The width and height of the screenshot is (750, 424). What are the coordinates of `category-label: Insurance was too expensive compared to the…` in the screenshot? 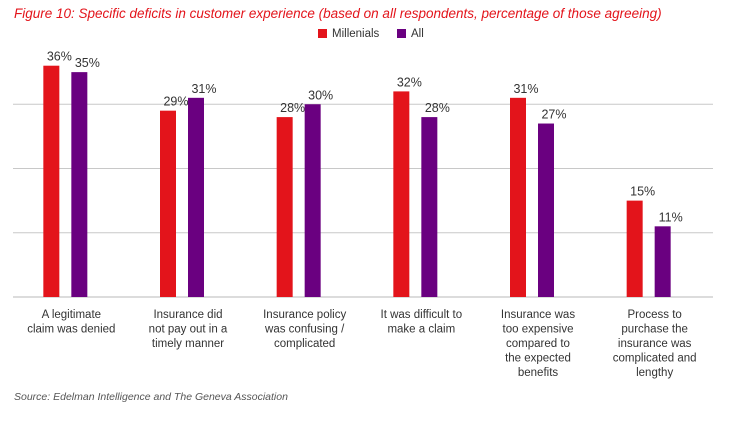 It's located at (538, 344).